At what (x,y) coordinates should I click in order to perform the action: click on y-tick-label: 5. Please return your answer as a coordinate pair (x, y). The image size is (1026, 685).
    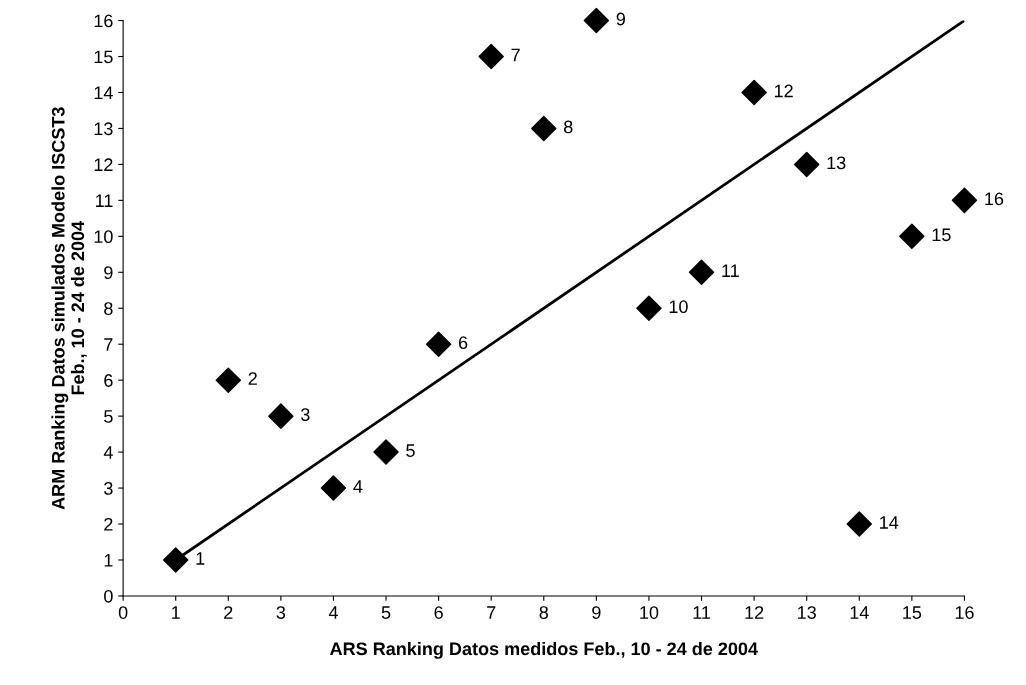
    Looking at the image, I should click on (108, 416).